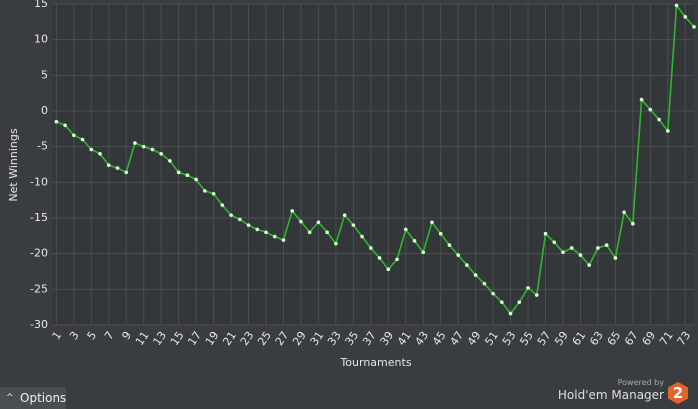 This screenshot has height=409, width=698. I want to click on y-tick-label: -20, so click(39, 253).